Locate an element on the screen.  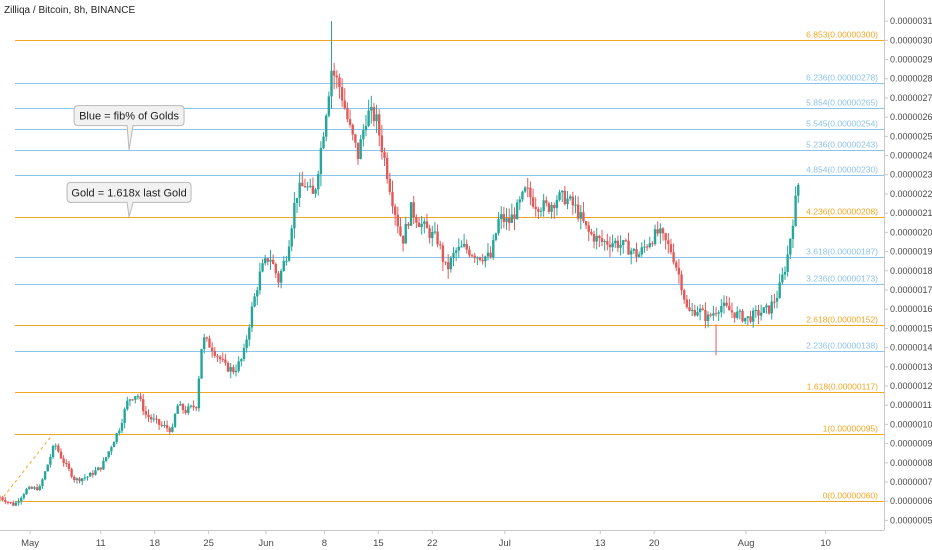
x-tick-label-8: Jul is located at coordinates (505, 543).